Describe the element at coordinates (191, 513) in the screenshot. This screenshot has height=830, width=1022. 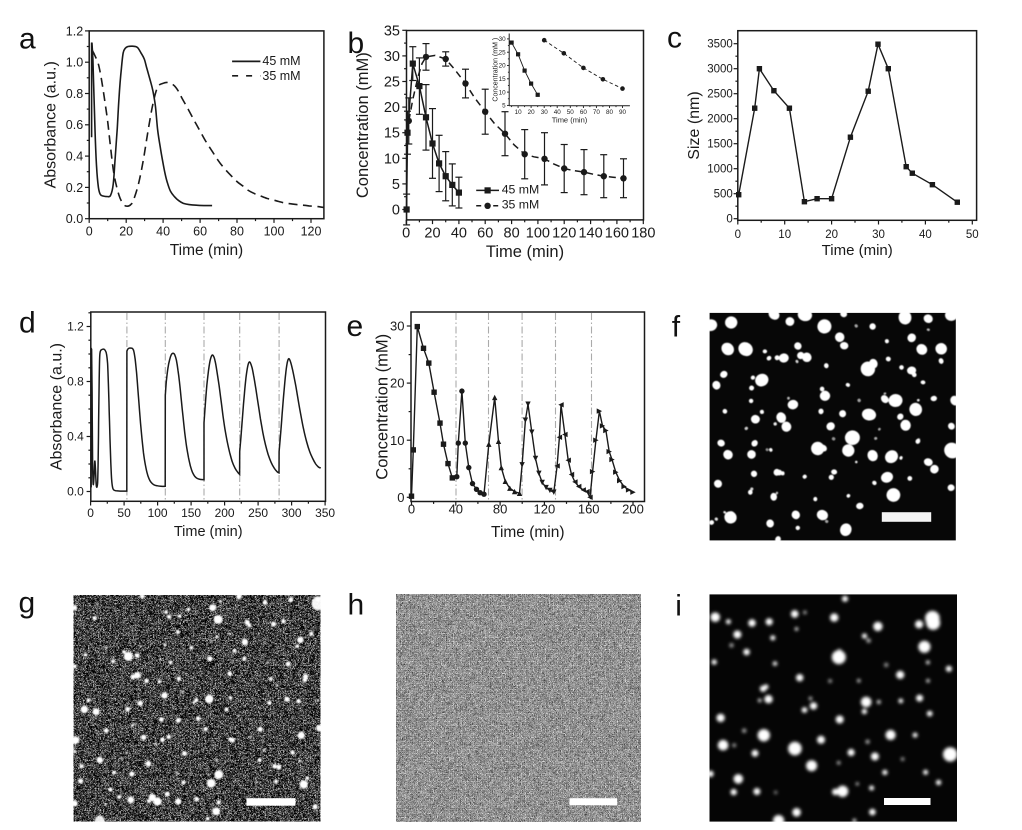
I see `svg-text: 150` at that location.